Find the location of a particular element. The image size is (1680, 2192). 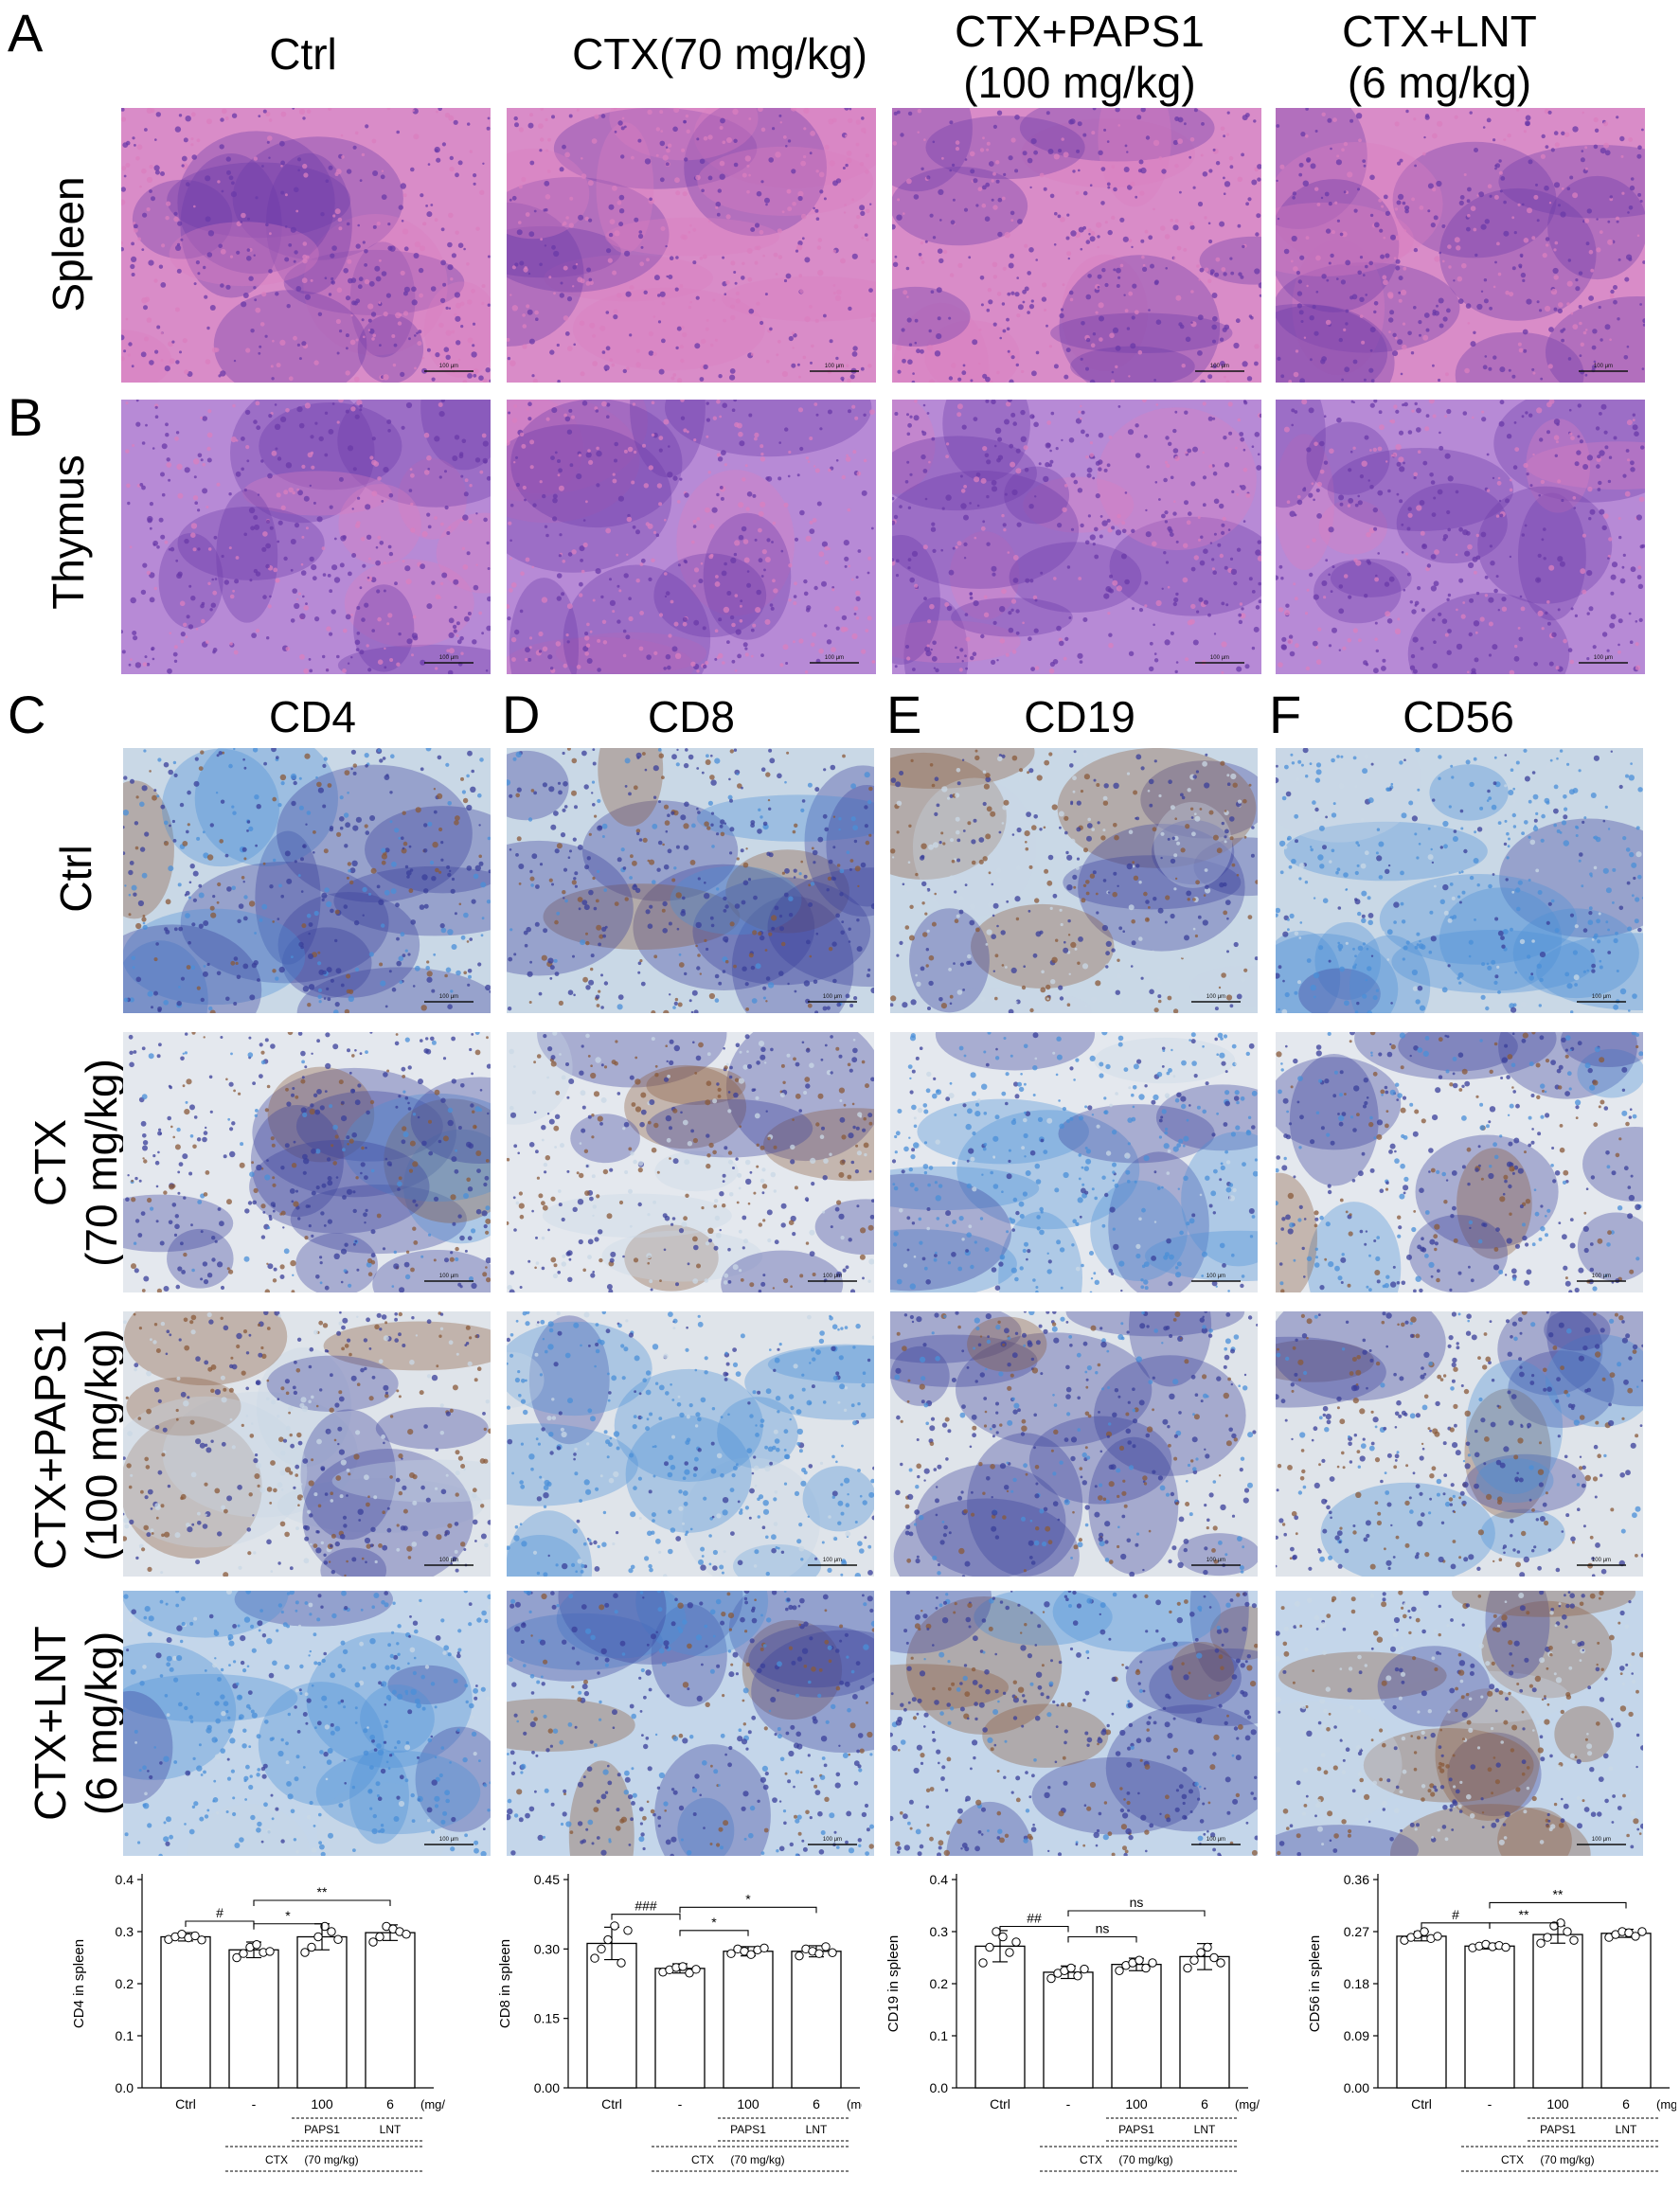

y-tick-label: 0.0 is located at coordinates (940, 2087).